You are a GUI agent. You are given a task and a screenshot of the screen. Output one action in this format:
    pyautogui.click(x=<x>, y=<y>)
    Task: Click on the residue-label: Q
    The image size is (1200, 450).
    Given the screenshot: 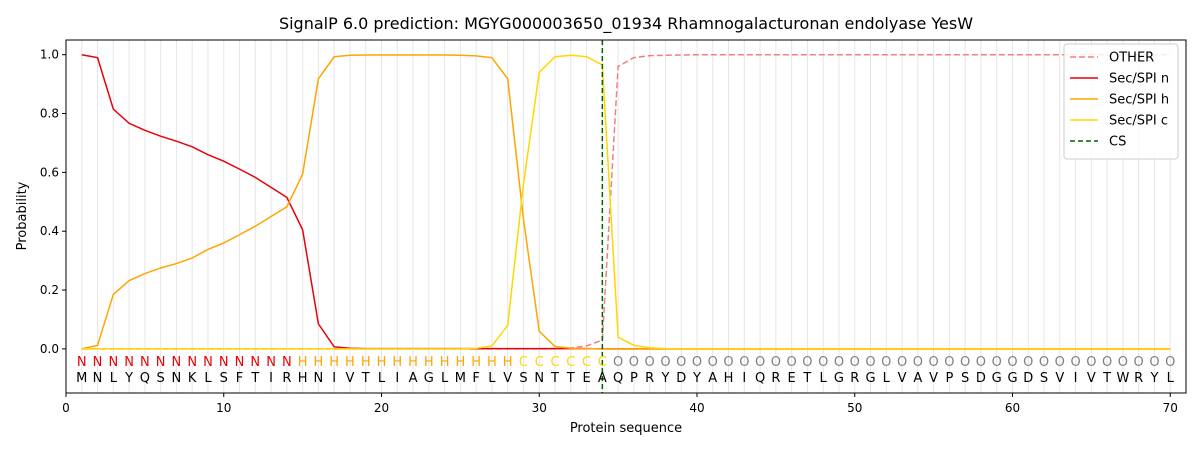 What is the action you would take?
    pyautogui.click(x=618, y=378)
    